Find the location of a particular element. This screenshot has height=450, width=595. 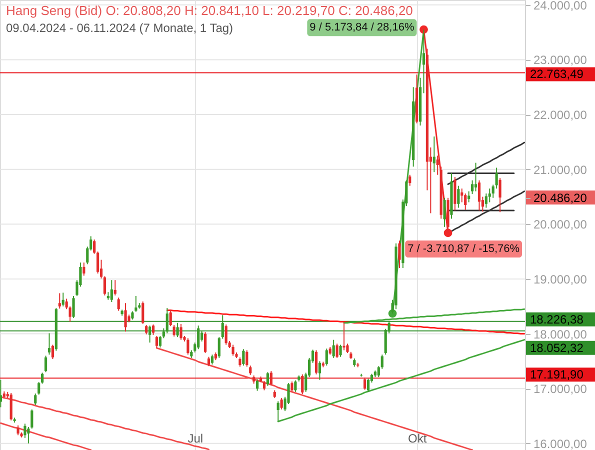

text: 09.04.2024 - 06.11.2024 (7 Monate, 1 Tag) is located at coordinates (120, 28).